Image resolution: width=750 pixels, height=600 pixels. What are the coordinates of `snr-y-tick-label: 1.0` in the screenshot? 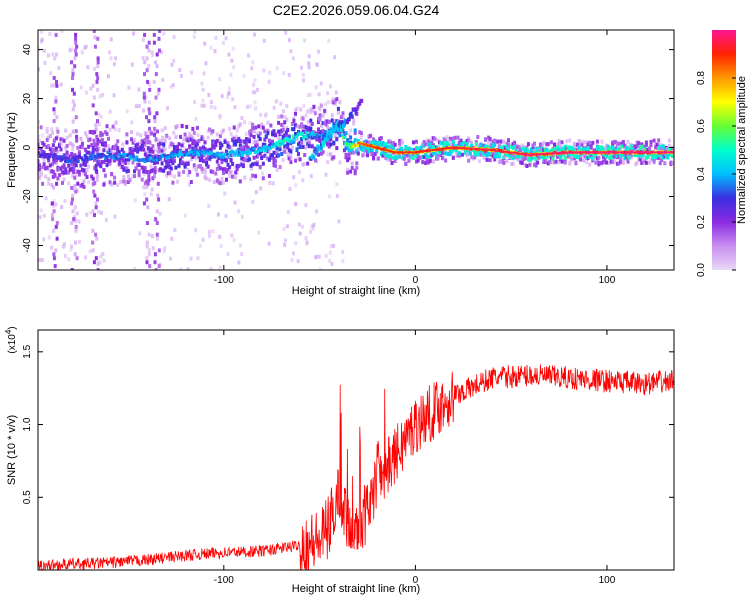 It's located at (27, 424).